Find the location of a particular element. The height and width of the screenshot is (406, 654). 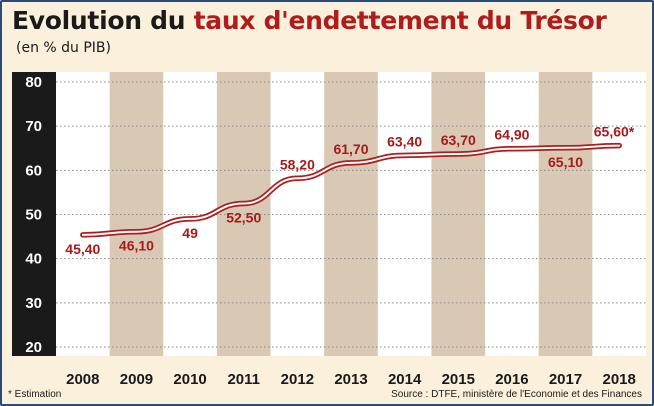

y-tick-label: 30 is located at coordinates (33, 303).